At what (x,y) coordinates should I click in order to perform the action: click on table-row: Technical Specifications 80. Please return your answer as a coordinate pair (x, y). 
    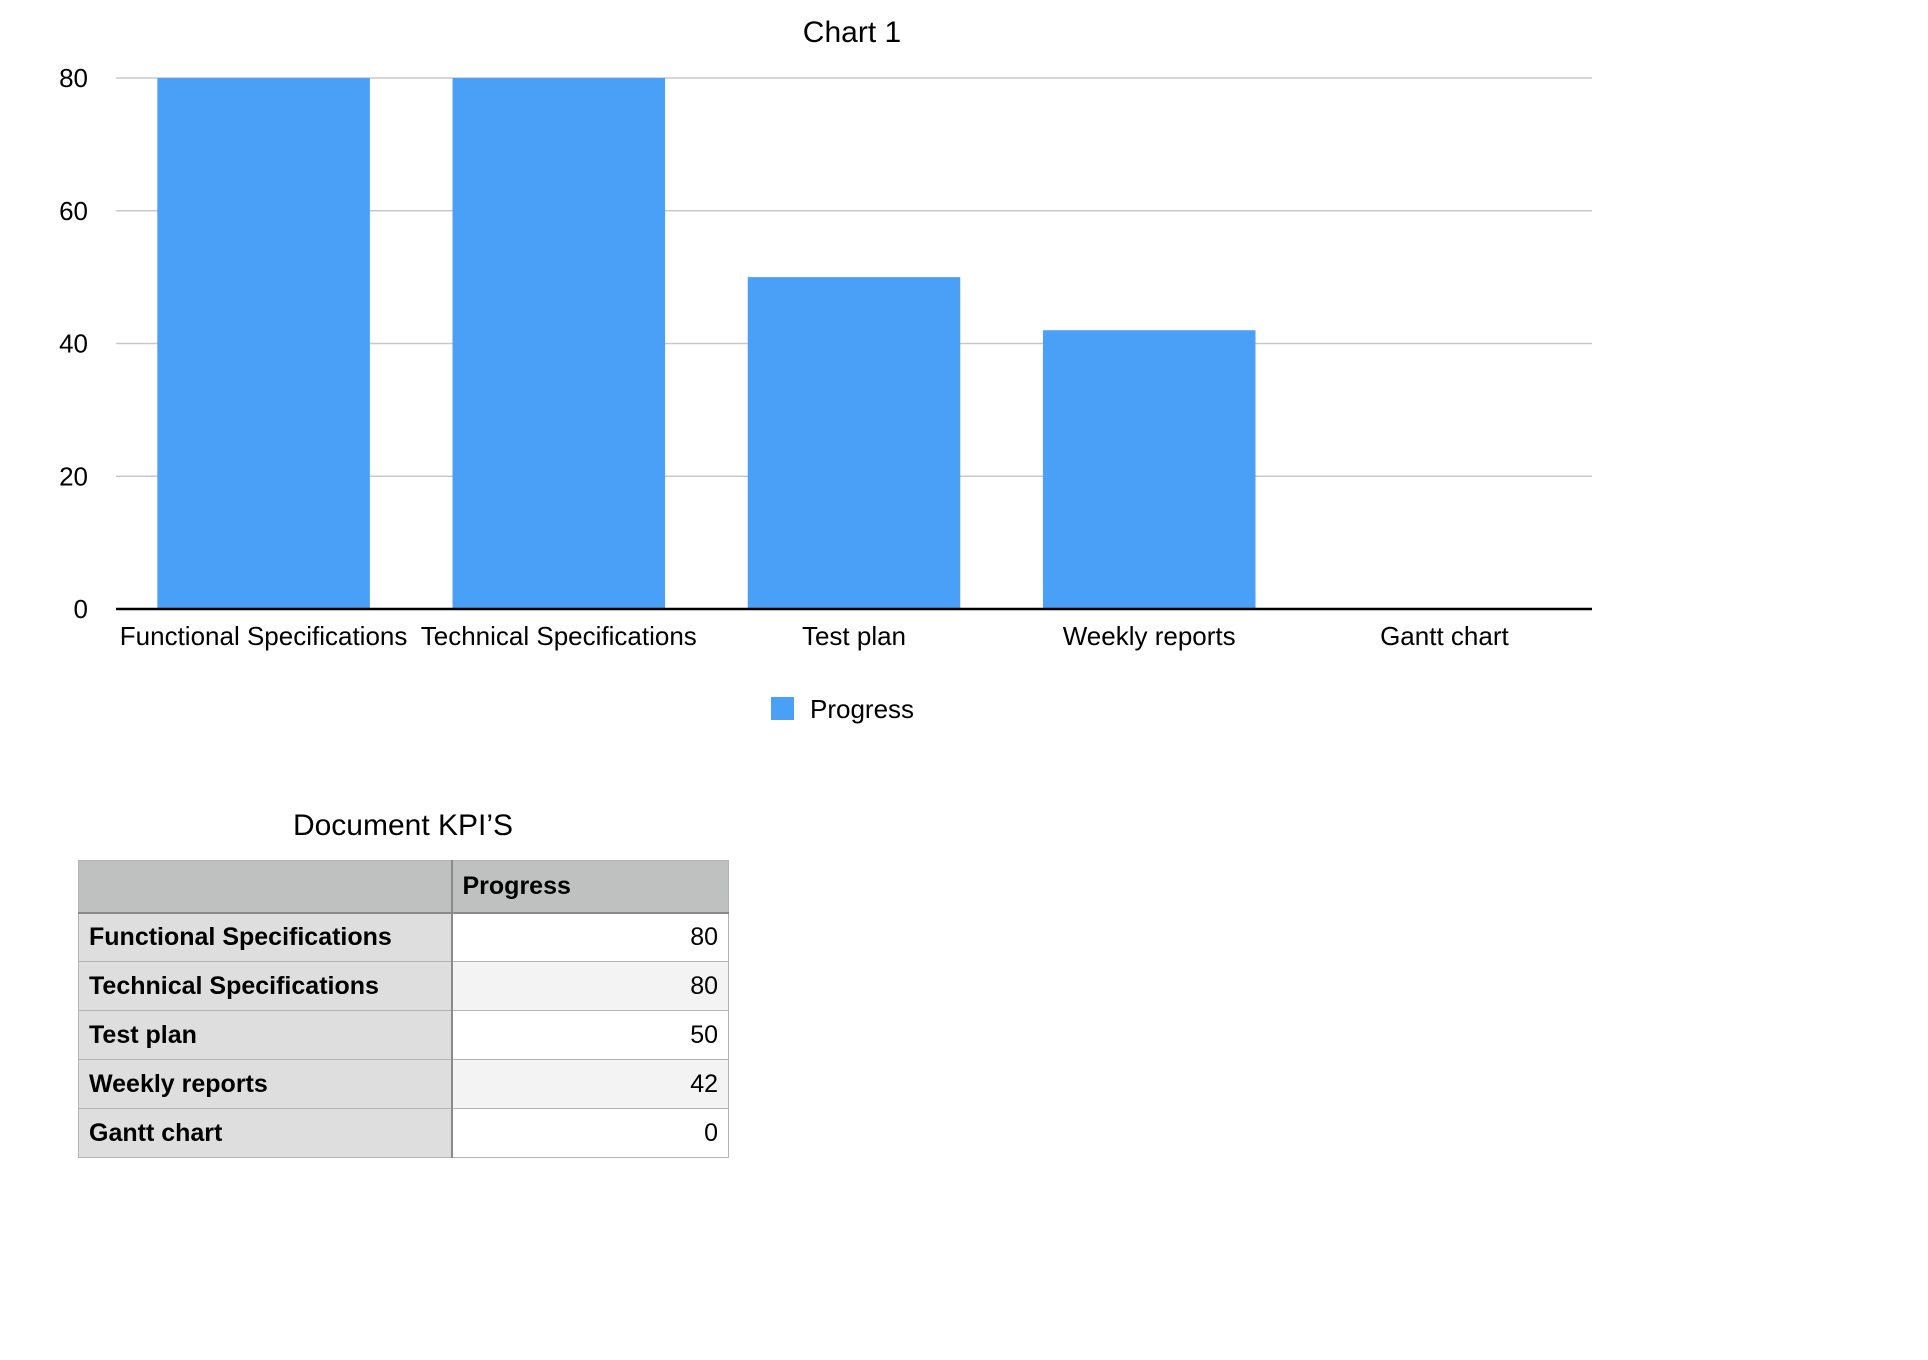
    Looking at the image, I should click on (403, 986).